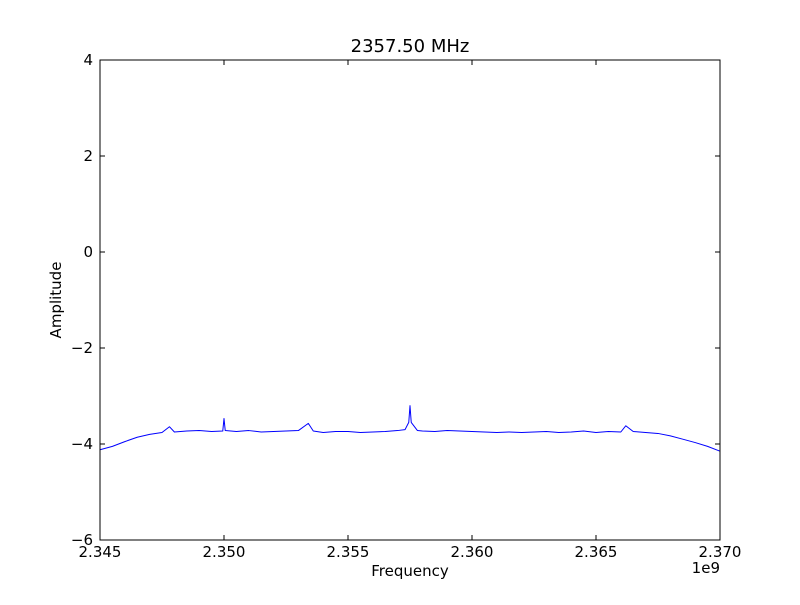  Describe the element at coordinates (472, 552) in the screenshot. I see `x-tick-label: 2.360` at that location.